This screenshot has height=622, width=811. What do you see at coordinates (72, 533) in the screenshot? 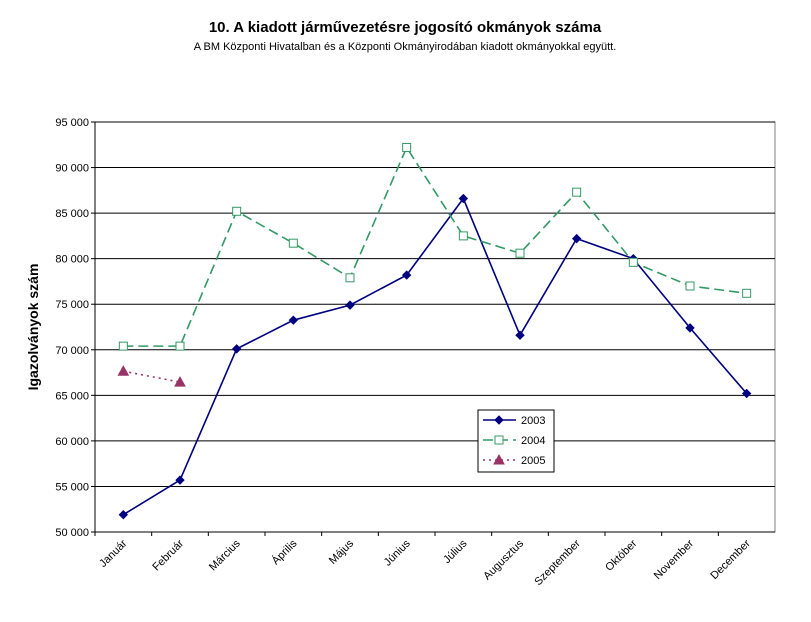
I see `y-tick-label: 50 000` at bounding box center [72, 533].